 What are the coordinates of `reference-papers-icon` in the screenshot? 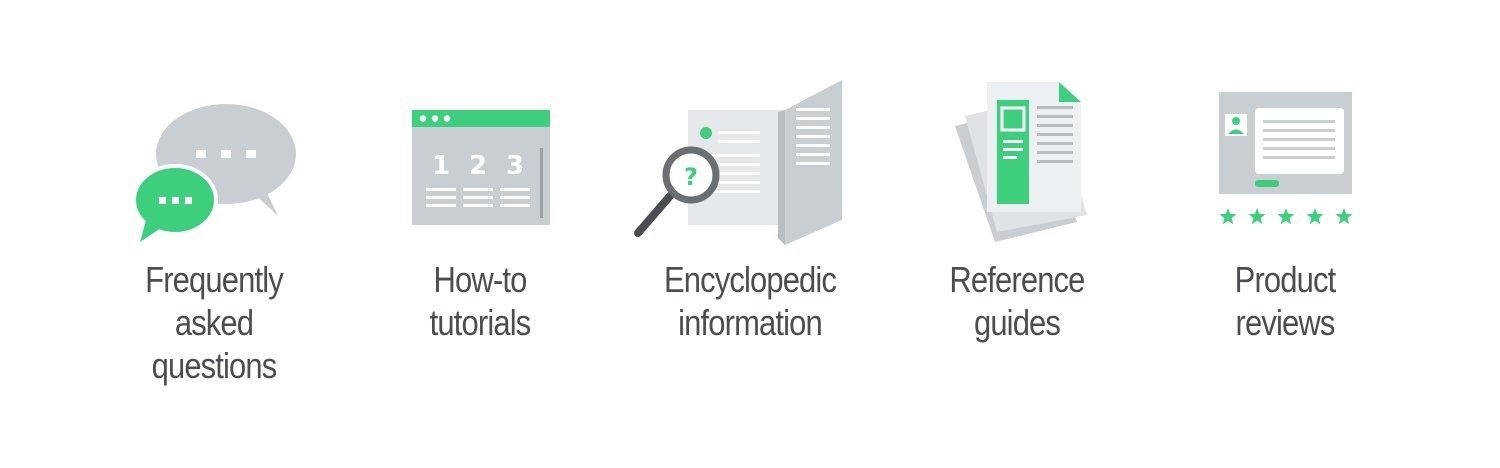 It's located at (1017, 157).